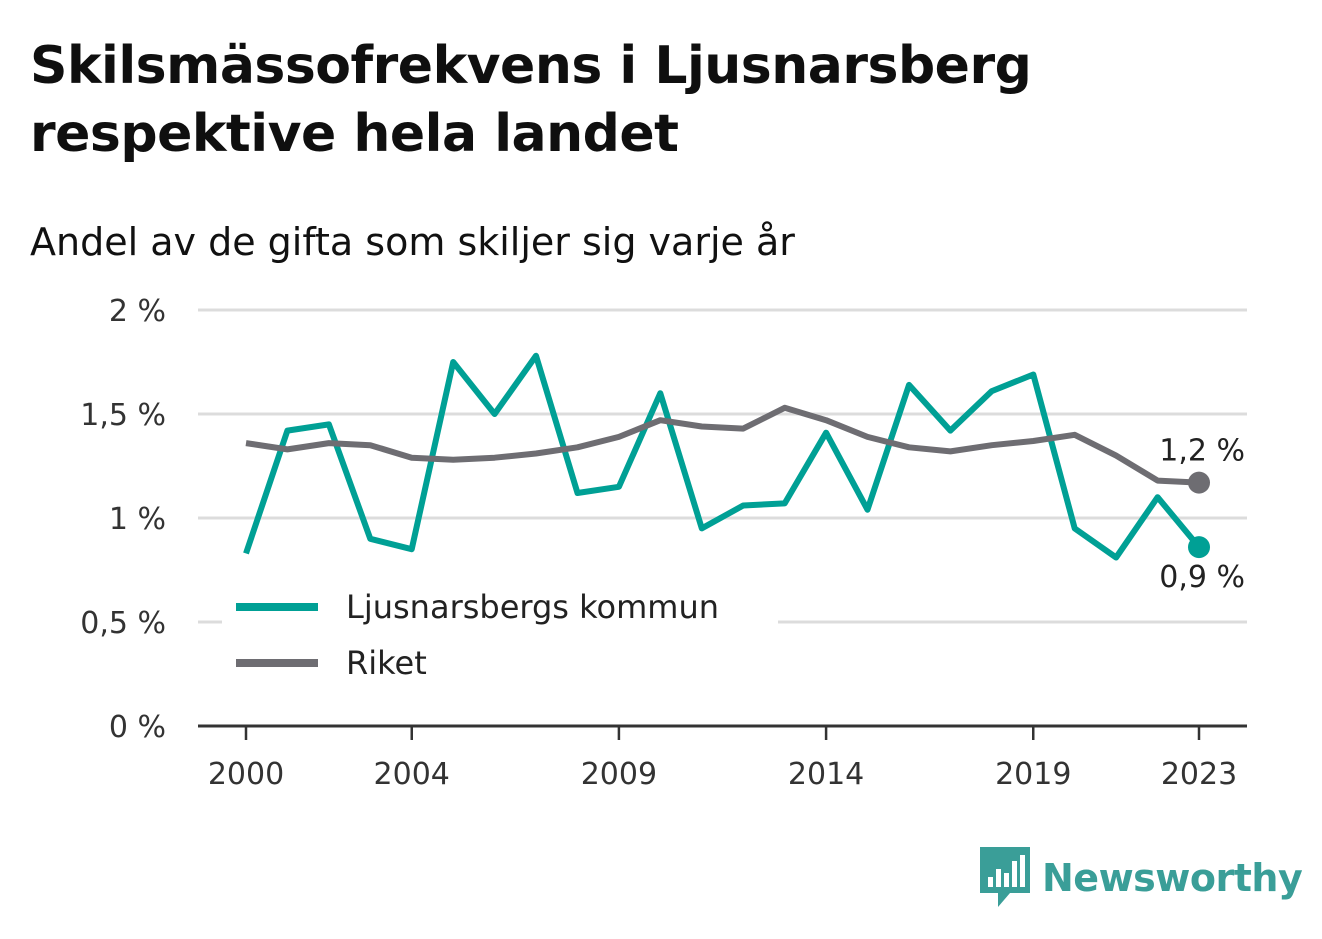 This screenshot has width=1322, height=939. What do you see at coordinates (1005, 877) in the screenshot?
I see `newsworthy-logo-icon` at bounding box center [1005, 877].